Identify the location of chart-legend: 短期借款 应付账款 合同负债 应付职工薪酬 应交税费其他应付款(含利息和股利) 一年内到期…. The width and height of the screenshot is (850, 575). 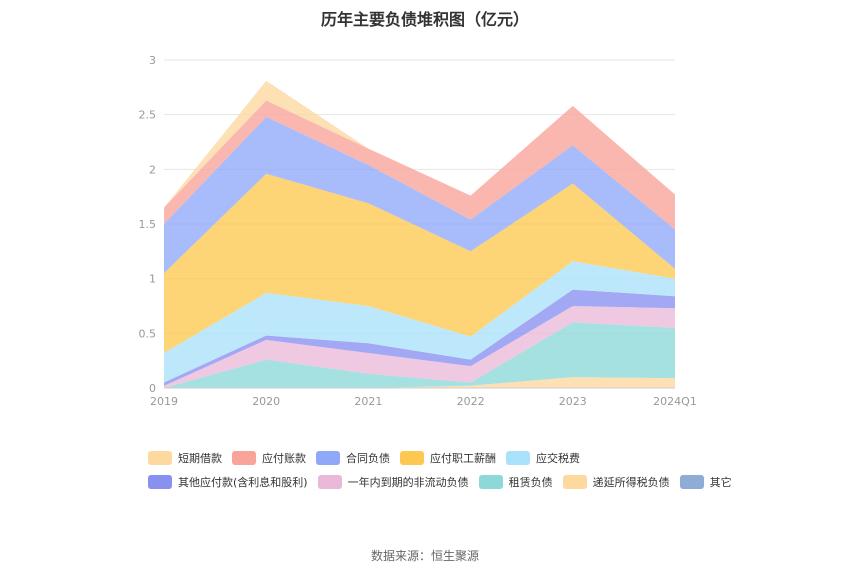
(448, 474).